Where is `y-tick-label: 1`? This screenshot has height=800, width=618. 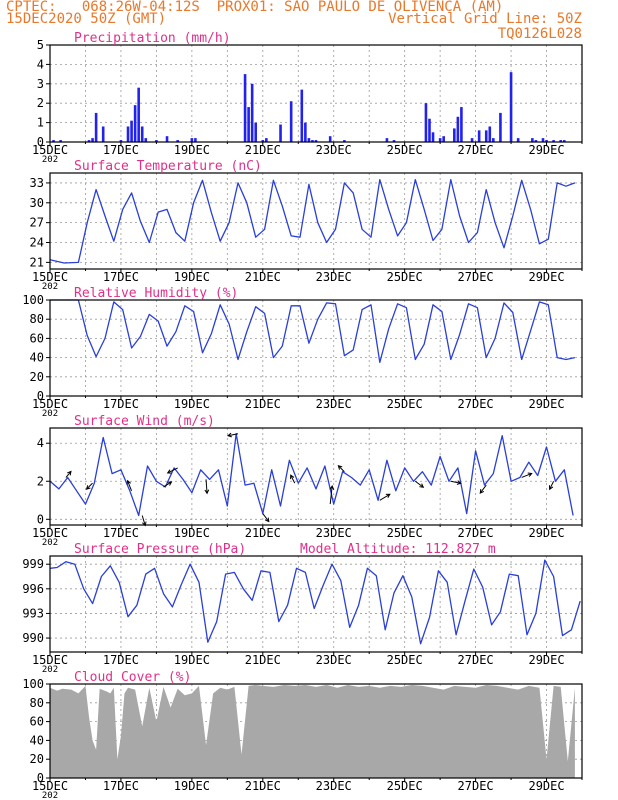 y-tick-label: 1 is located at coordinates (40, 123).